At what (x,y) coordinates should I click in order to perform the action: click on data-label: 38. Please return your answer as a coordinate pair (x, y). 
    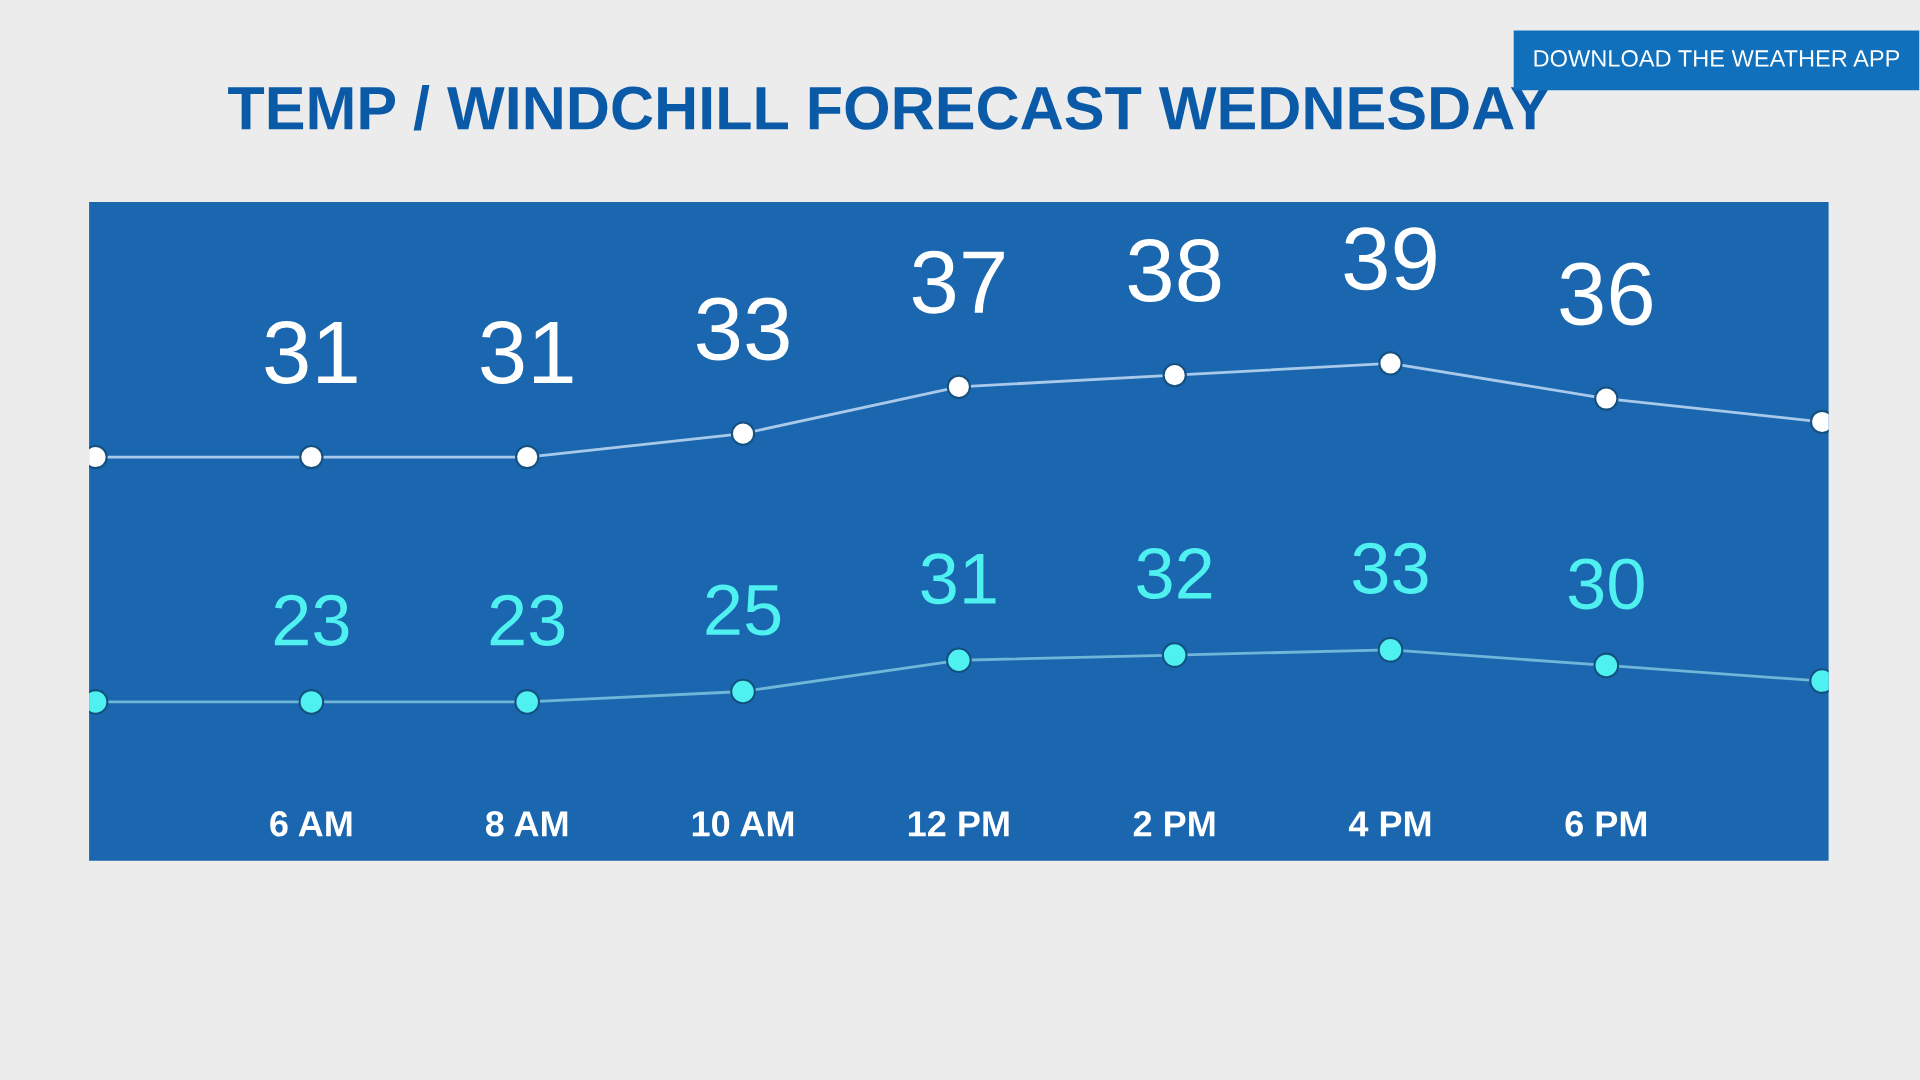
    Looking at the image, I should click on (1174, 271).